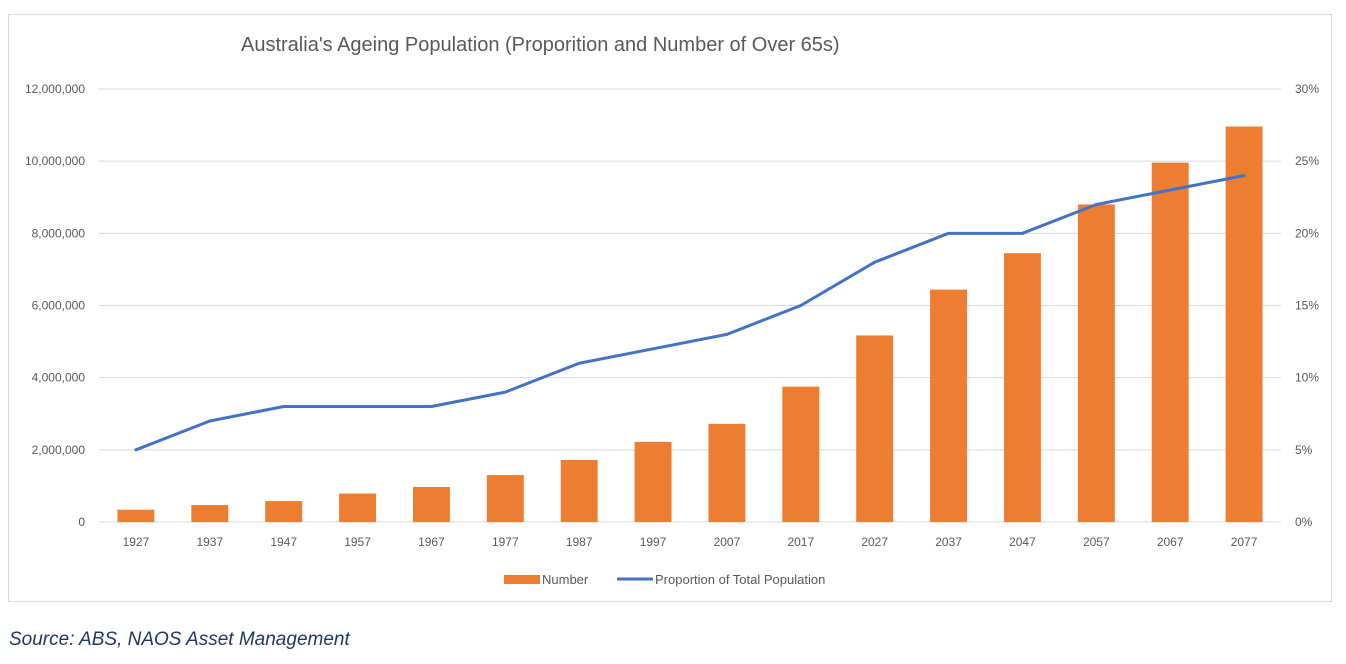 This screenshot has height=664, width=1346. I want to click on right-tick-label: 15%, so click(1307, 306).